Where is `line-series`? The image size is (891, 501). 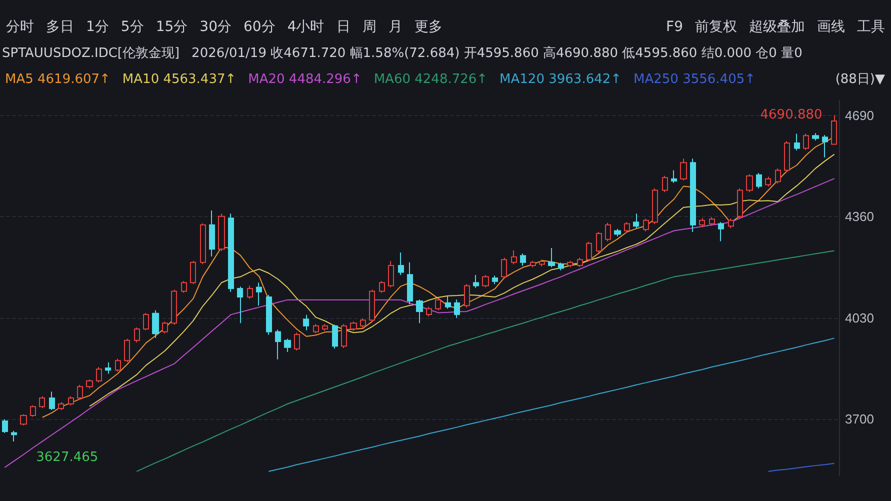
line-series is located at coordinates (801, 467).